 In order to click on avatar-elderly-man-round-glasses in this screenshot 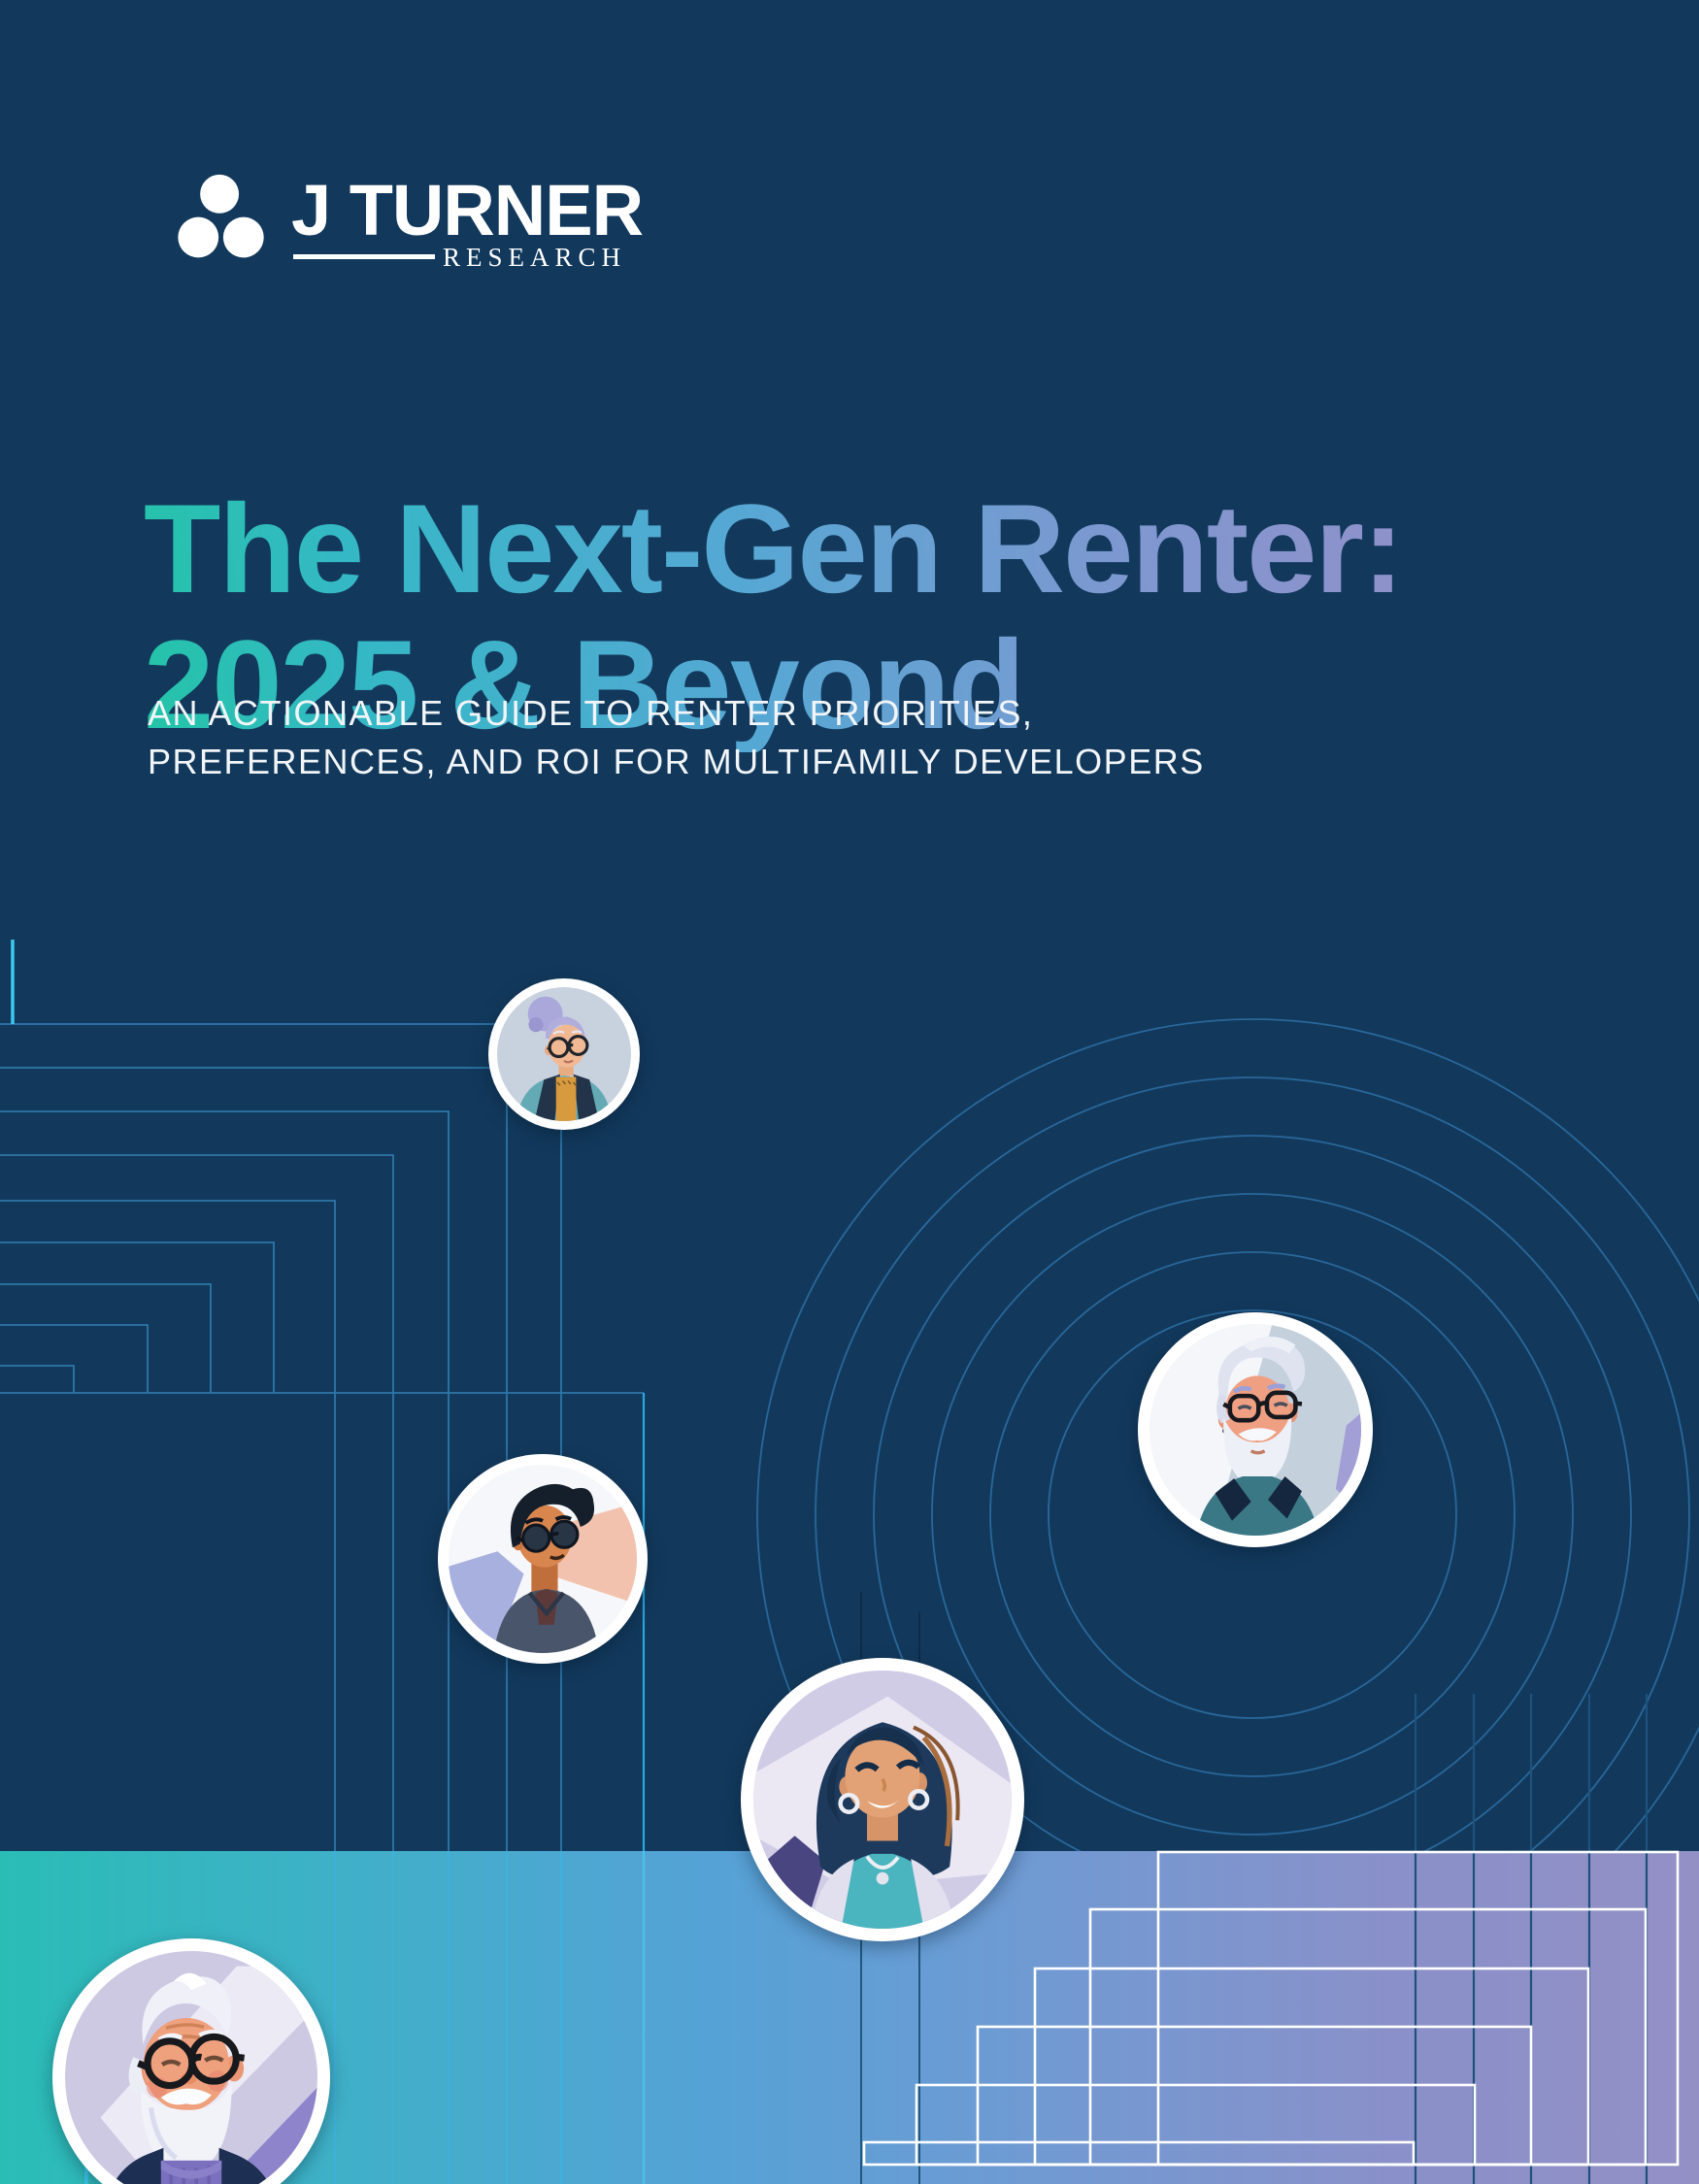, I will do `click(191, 2061)`.